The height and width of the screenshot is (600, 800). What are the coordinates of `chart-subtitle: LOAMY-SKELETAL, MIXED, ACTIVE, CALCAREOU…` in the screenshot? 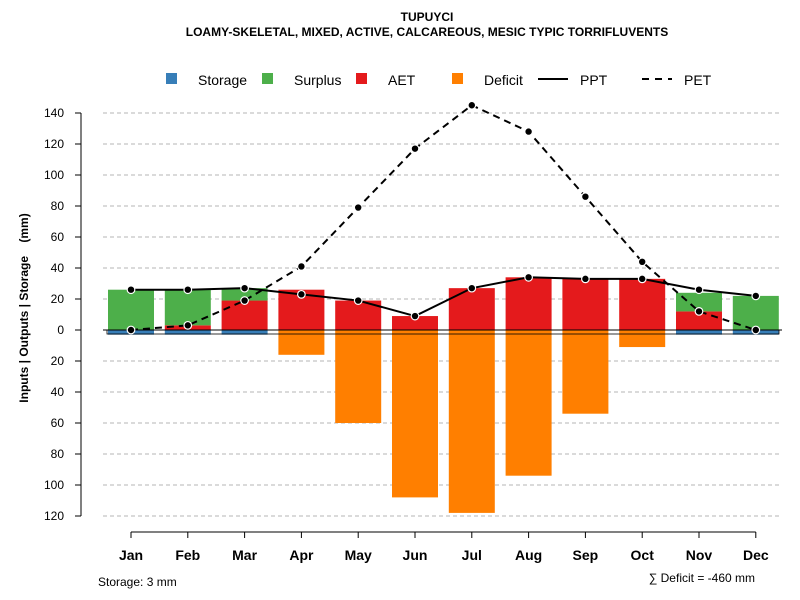 It's located at (427, 32).